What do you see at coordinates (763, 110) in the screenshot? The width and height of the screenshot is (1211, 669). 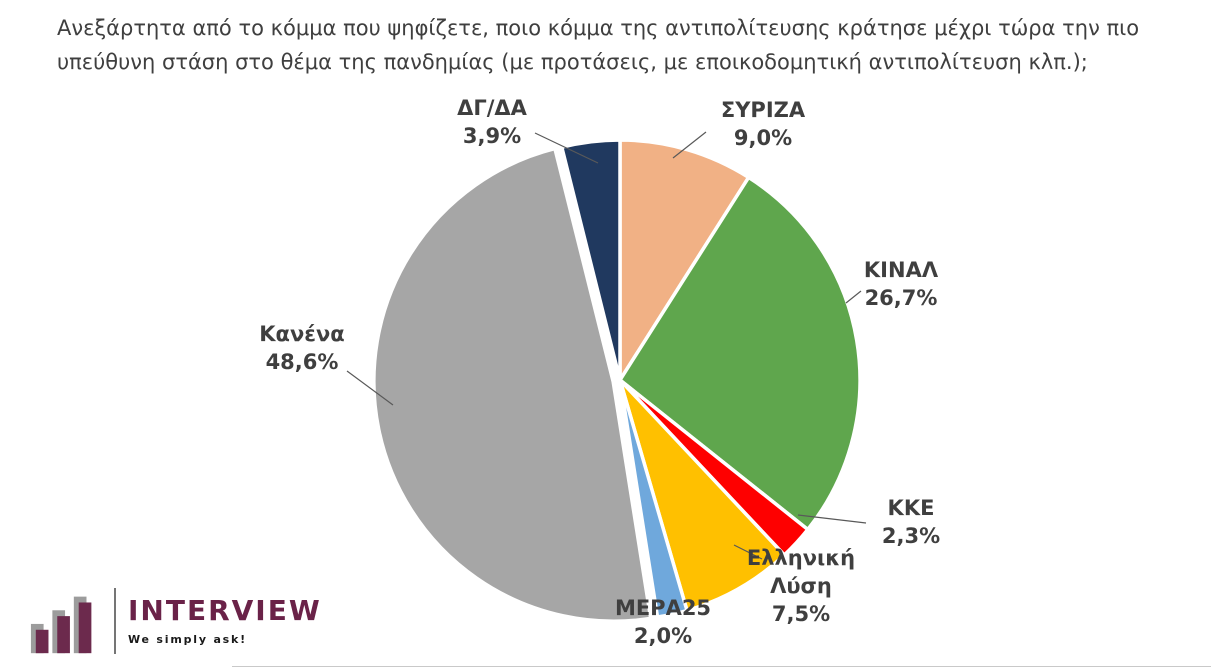 I see `slice-label-syriza-name: ΣΥΡΙΖΑ` at bounding box center [763, 110].